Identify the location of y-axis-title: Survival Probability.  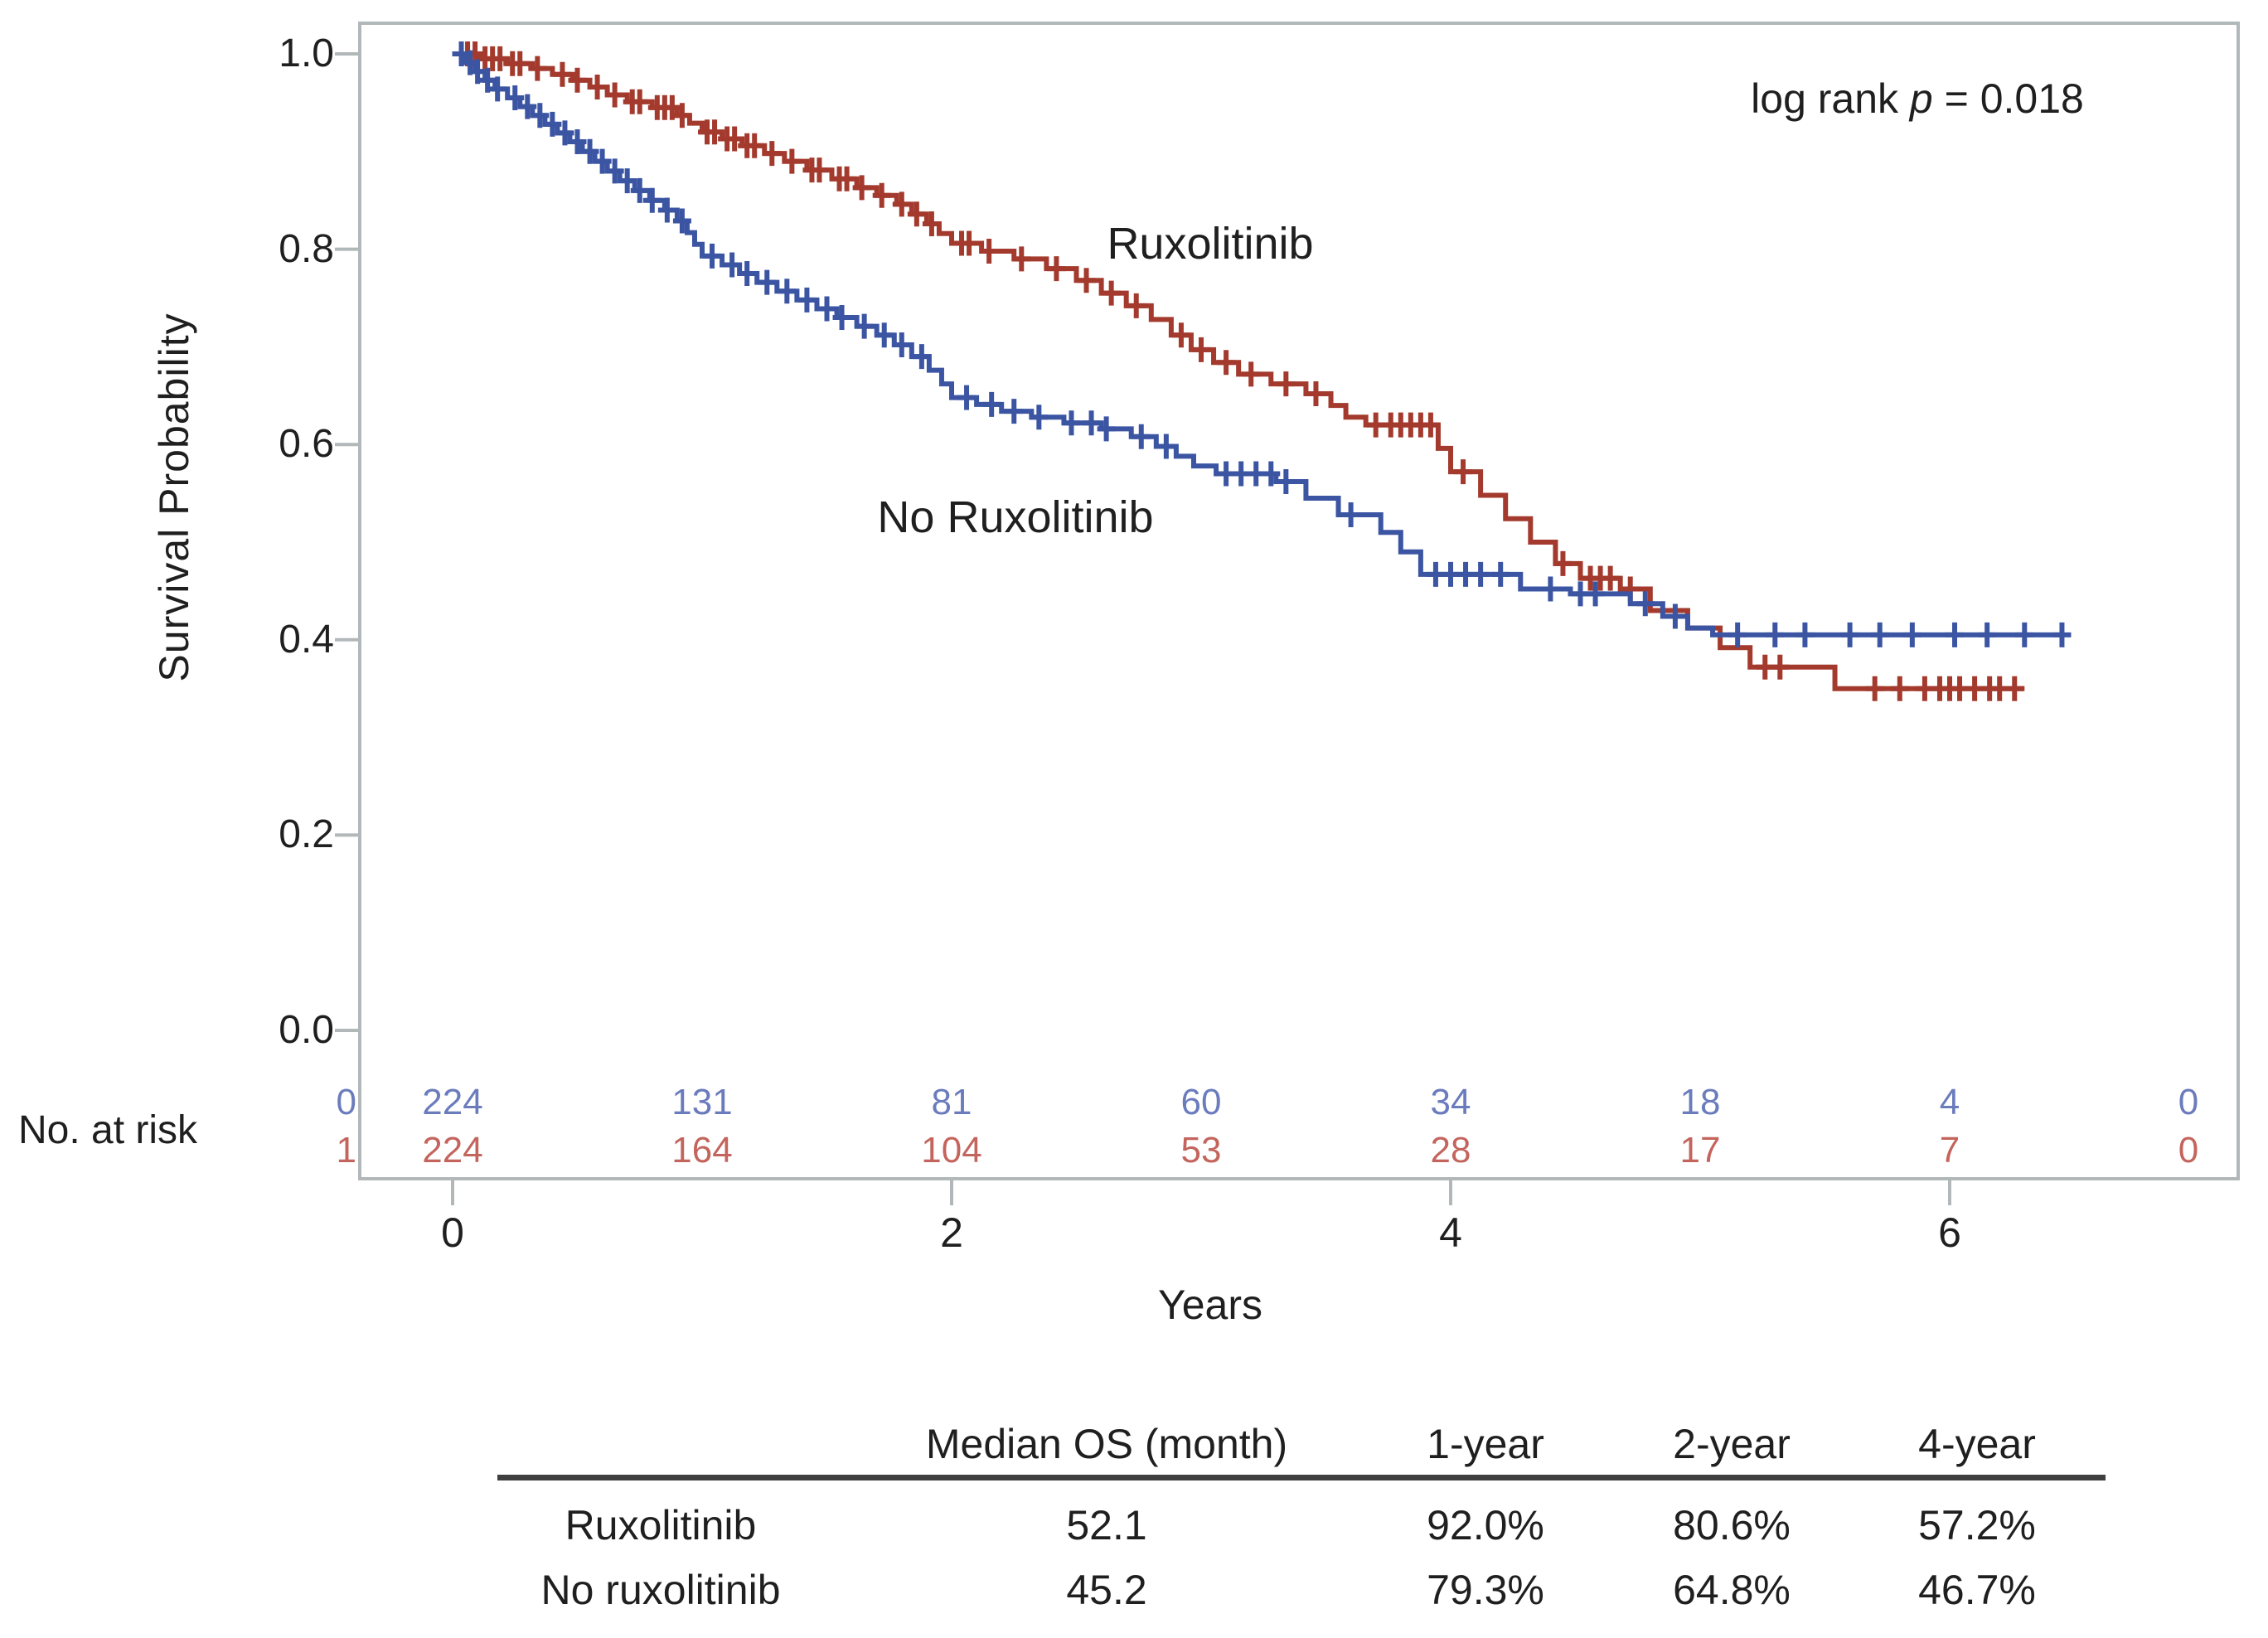
(174, 497).